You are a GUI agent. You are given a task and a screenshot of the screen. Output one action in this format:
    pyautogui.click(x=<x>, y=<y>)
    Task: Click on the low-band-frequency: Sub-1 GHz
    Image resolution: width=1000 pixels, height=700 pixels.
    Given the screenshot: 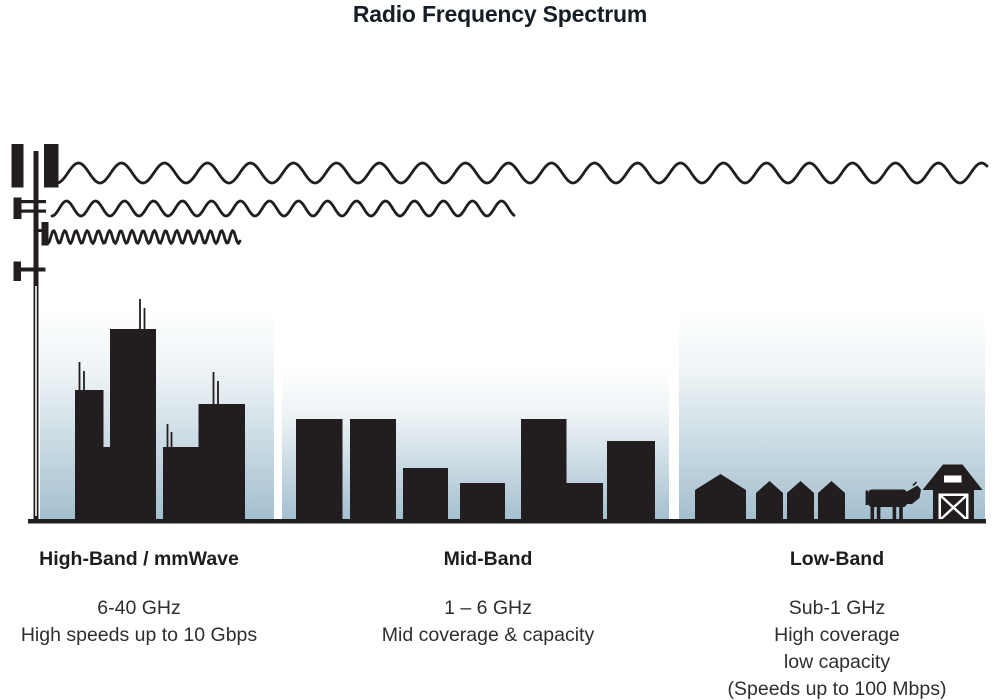 What is the action you would take?
    pyautogui.click(x=837, y=608)
    